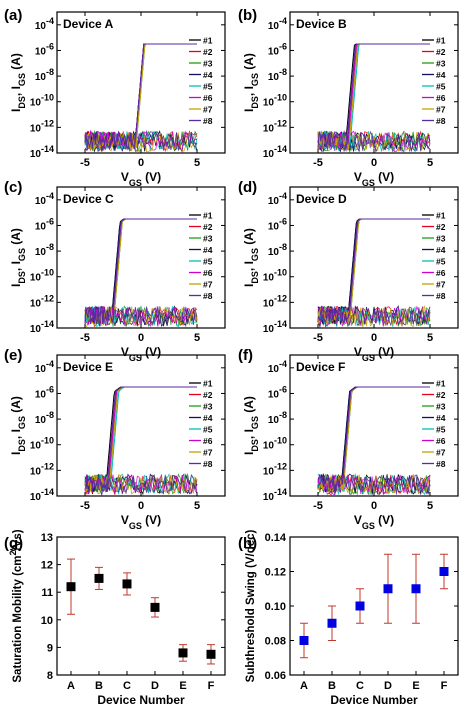  I want to click on y-tick-label: 13, so click(47, 538).